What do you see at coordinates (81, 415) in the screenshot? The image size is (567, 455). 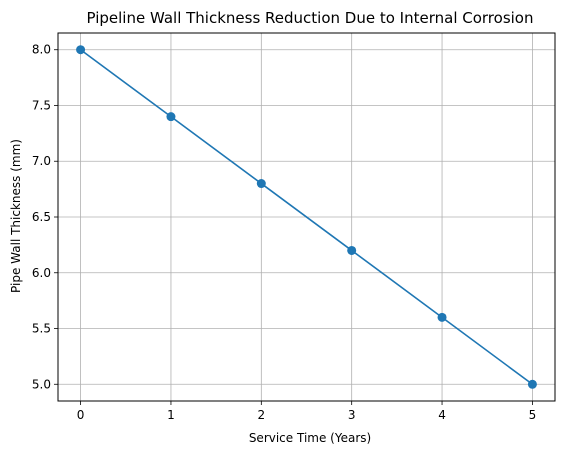 I see `x-tick-label: 0` at bounding box center [81, 415].